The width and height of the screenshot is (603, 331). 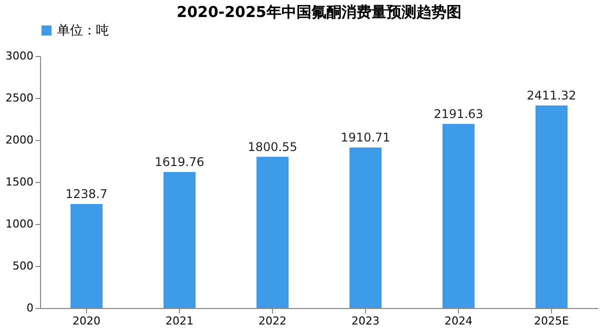 I want to click on x-tick-label: 2020, so click(x=86, y=321).